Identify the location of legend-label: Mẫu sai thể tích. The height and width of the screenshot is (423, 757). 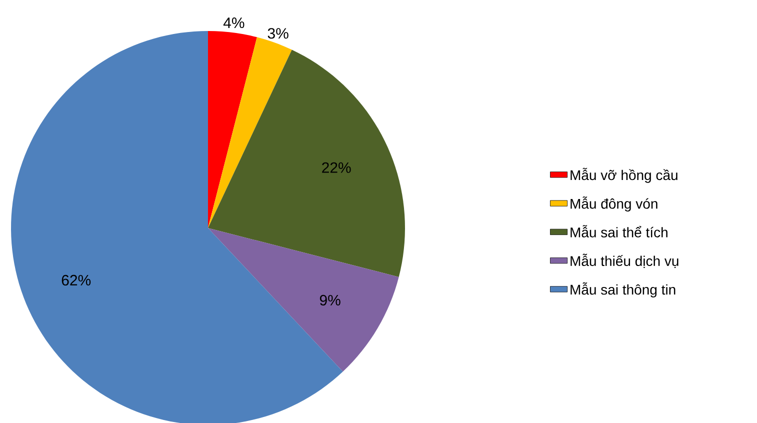
(619, 231).